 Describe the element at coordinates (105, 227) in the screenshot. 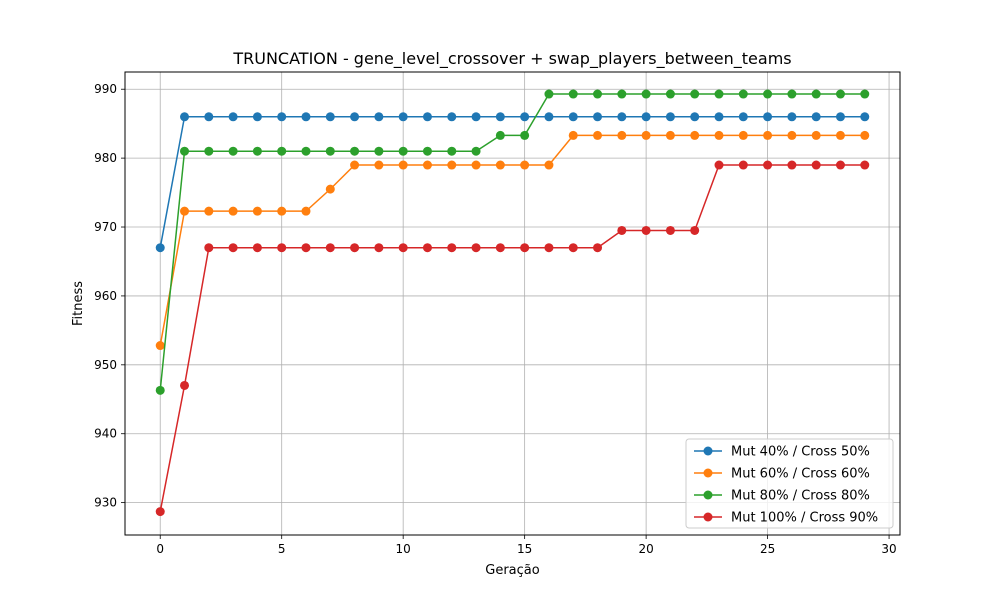

I see `y-tick-label: 970` at that location.